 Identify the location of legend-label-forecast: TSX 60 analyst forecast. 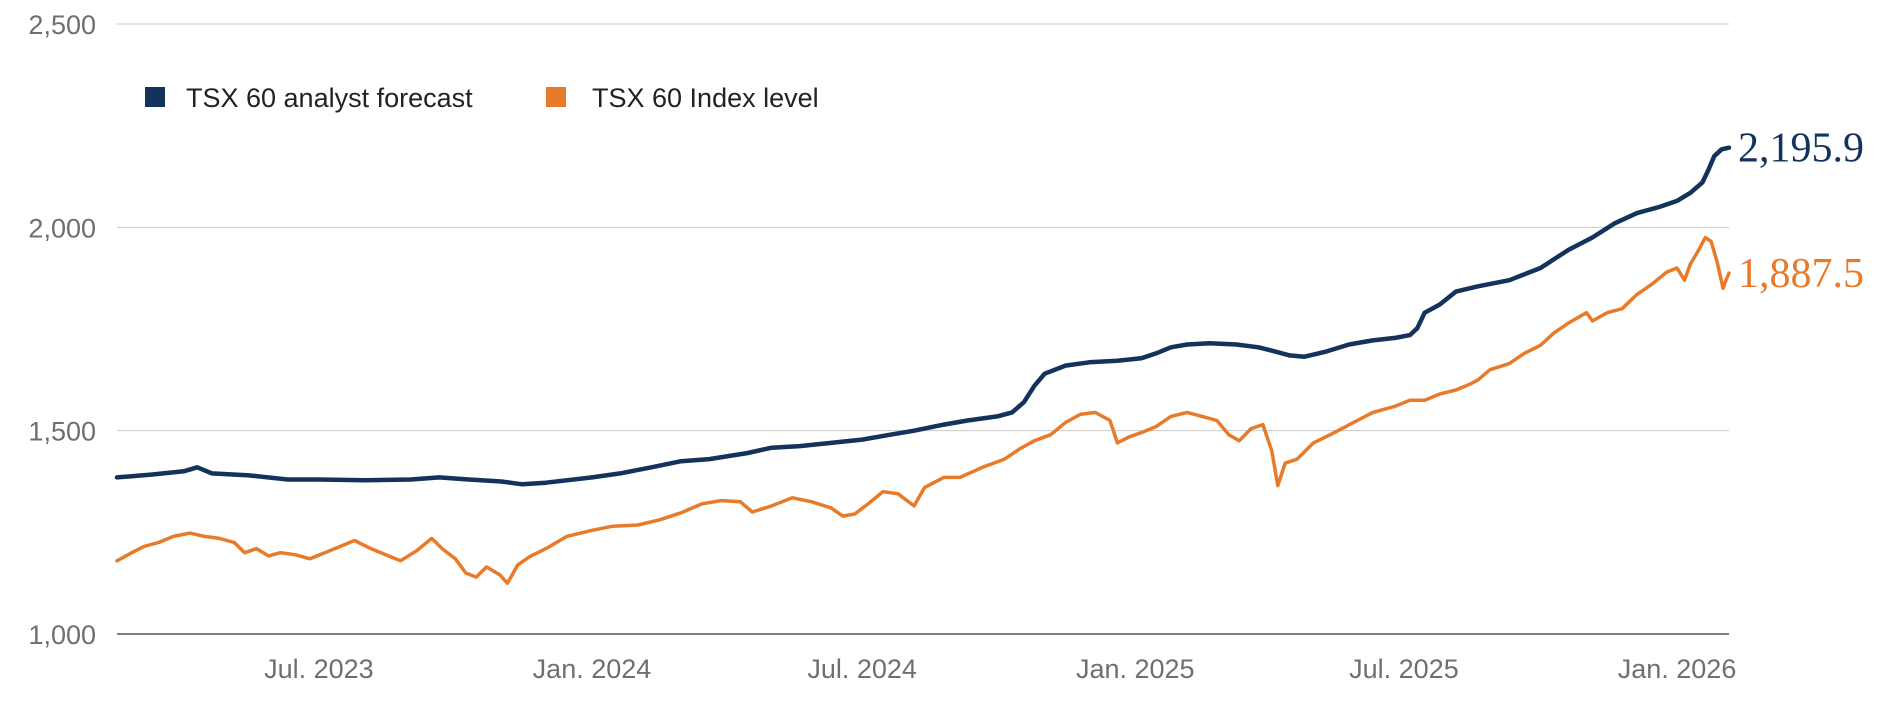
(329, 98).